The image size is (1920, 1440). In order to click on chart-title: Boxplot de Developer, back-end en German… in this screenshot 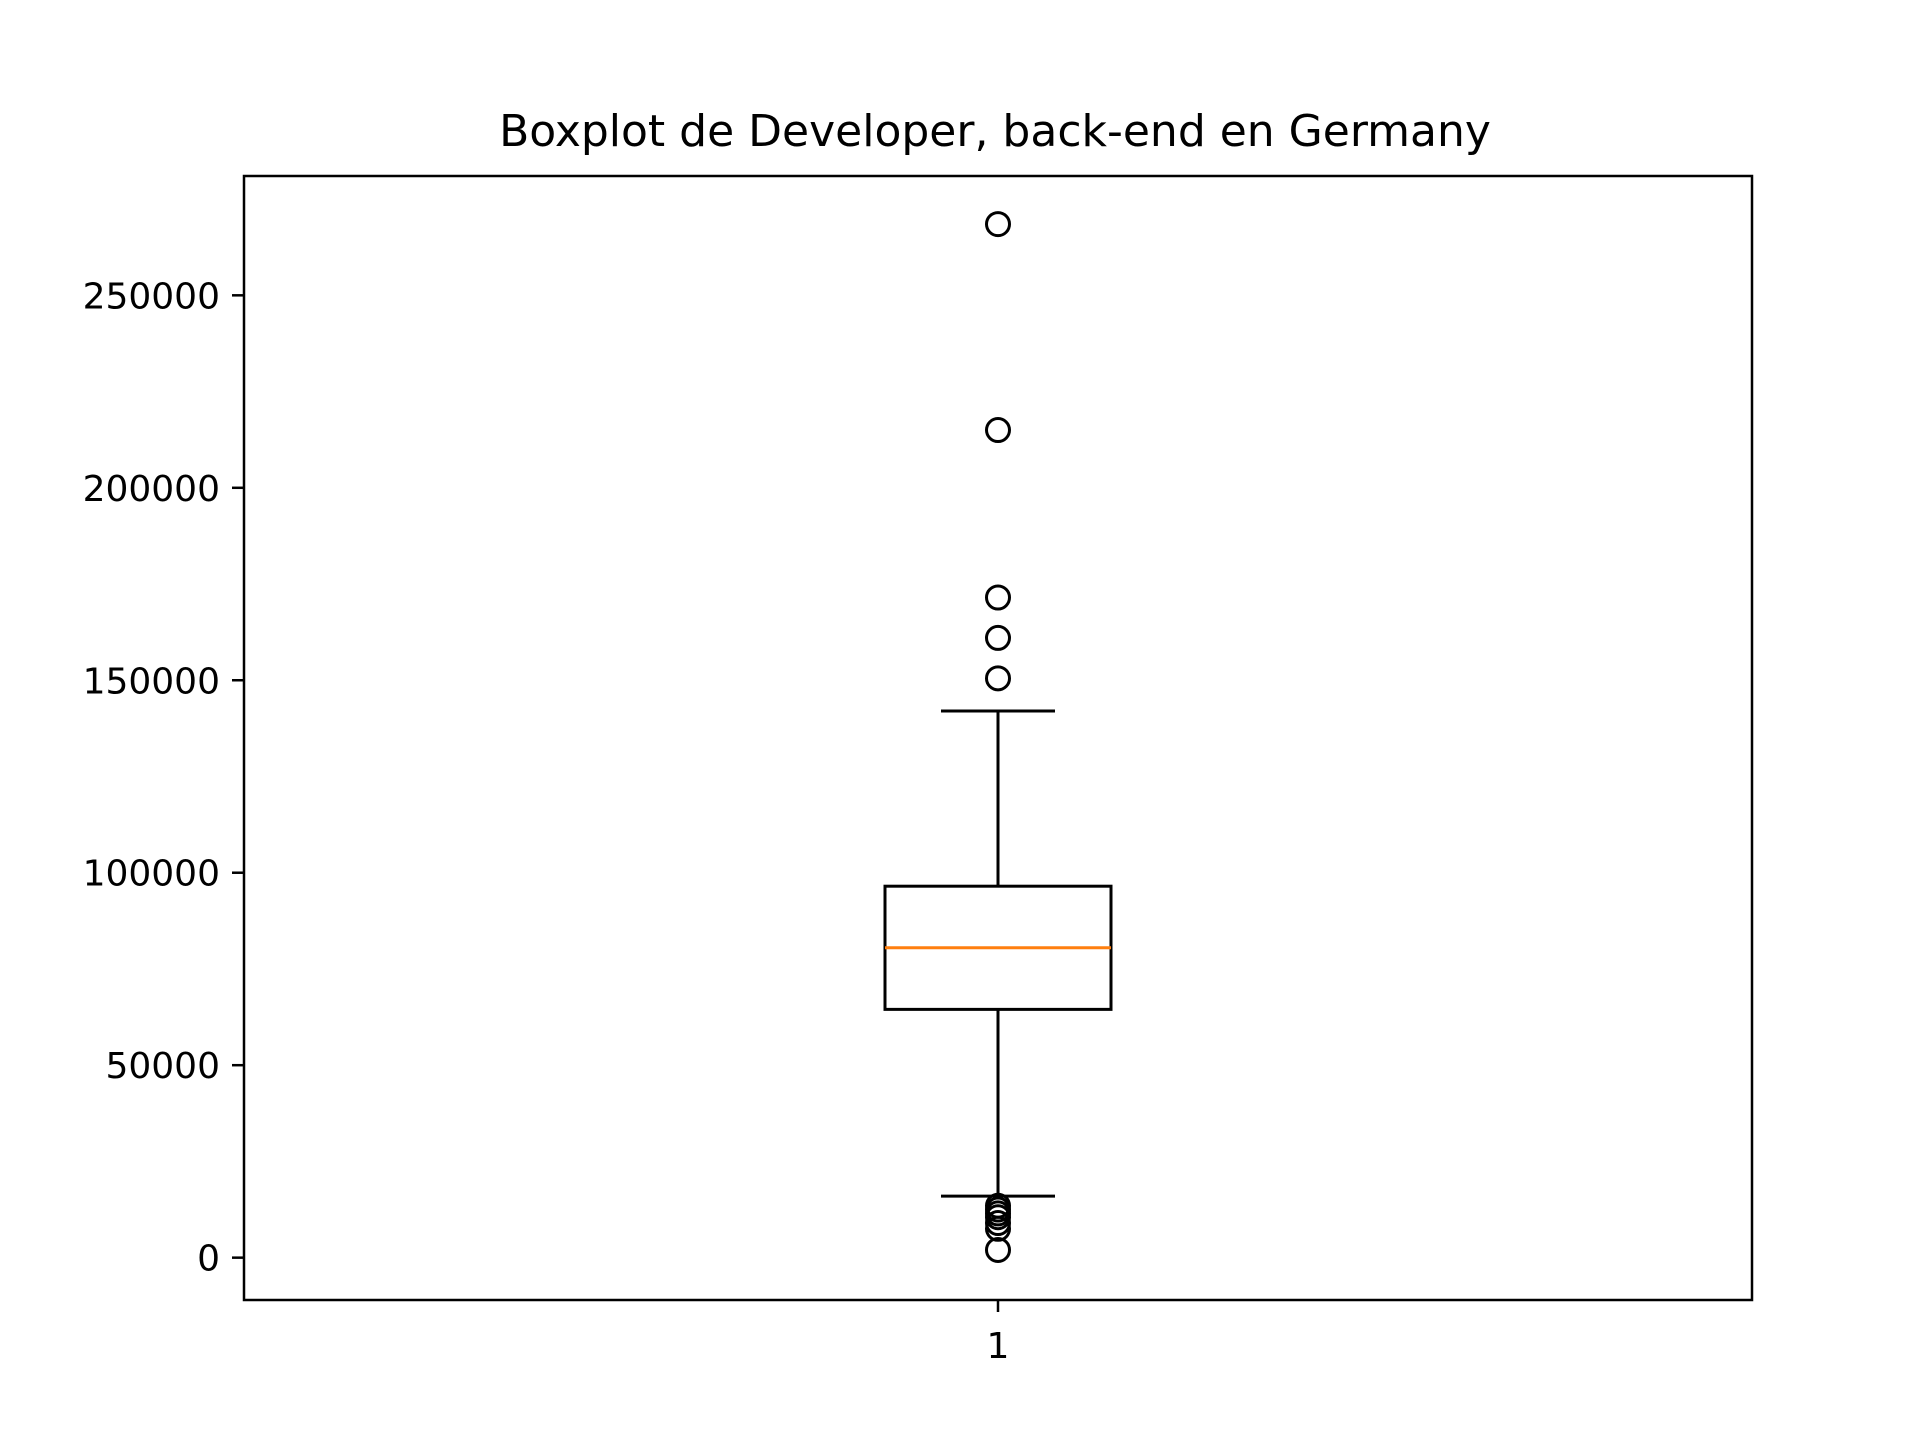, I will do `click(995, 131)`.